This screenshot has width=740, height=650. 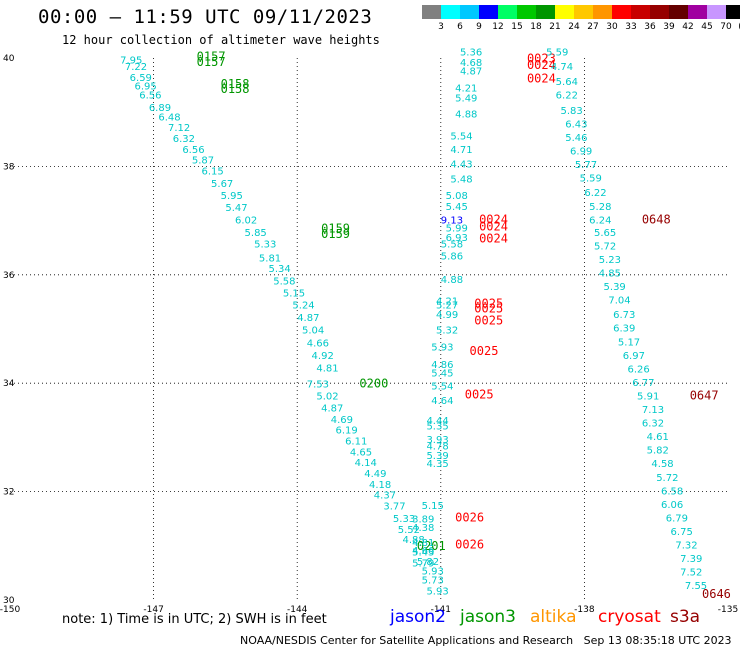 I want to click on wave-height-value: 5.43, so click(x=423, y=553).